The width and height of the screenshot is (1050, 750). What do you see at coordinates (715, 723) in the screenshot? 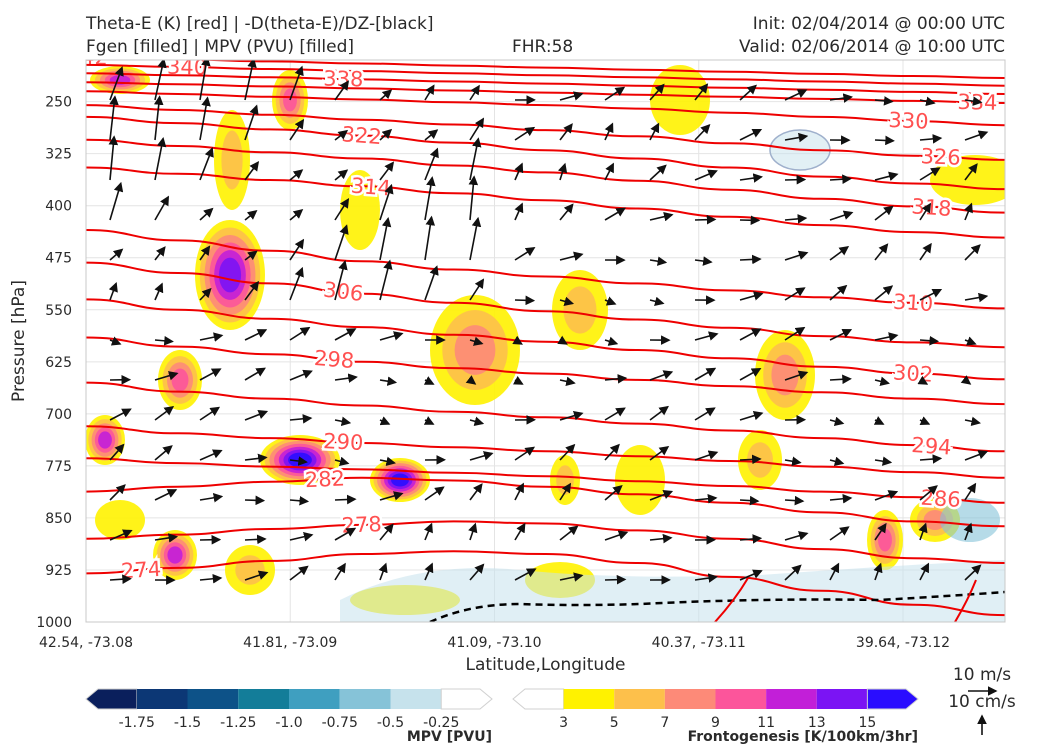
I see `colorbar-tick-label: 9` at bounding box center [715, 723].